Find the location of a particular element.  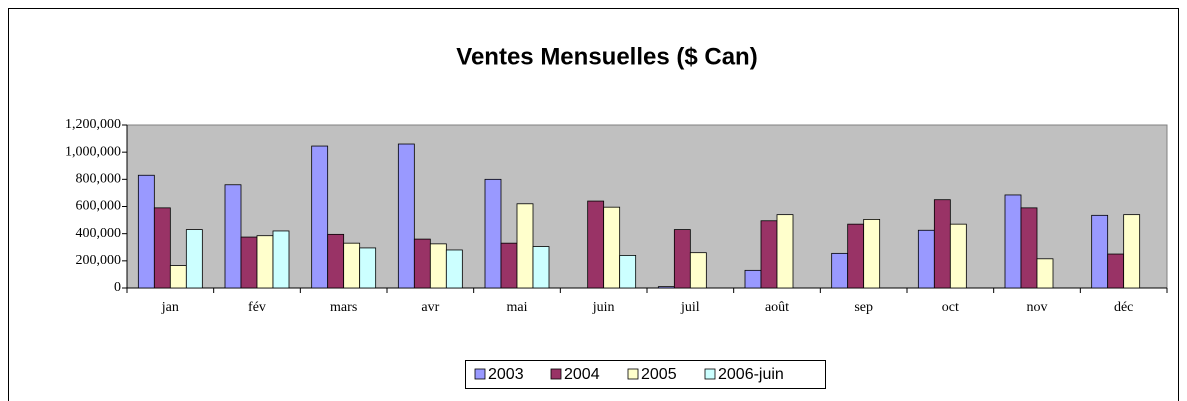

x-tick-label: oct is located at coordinates (950, 307).